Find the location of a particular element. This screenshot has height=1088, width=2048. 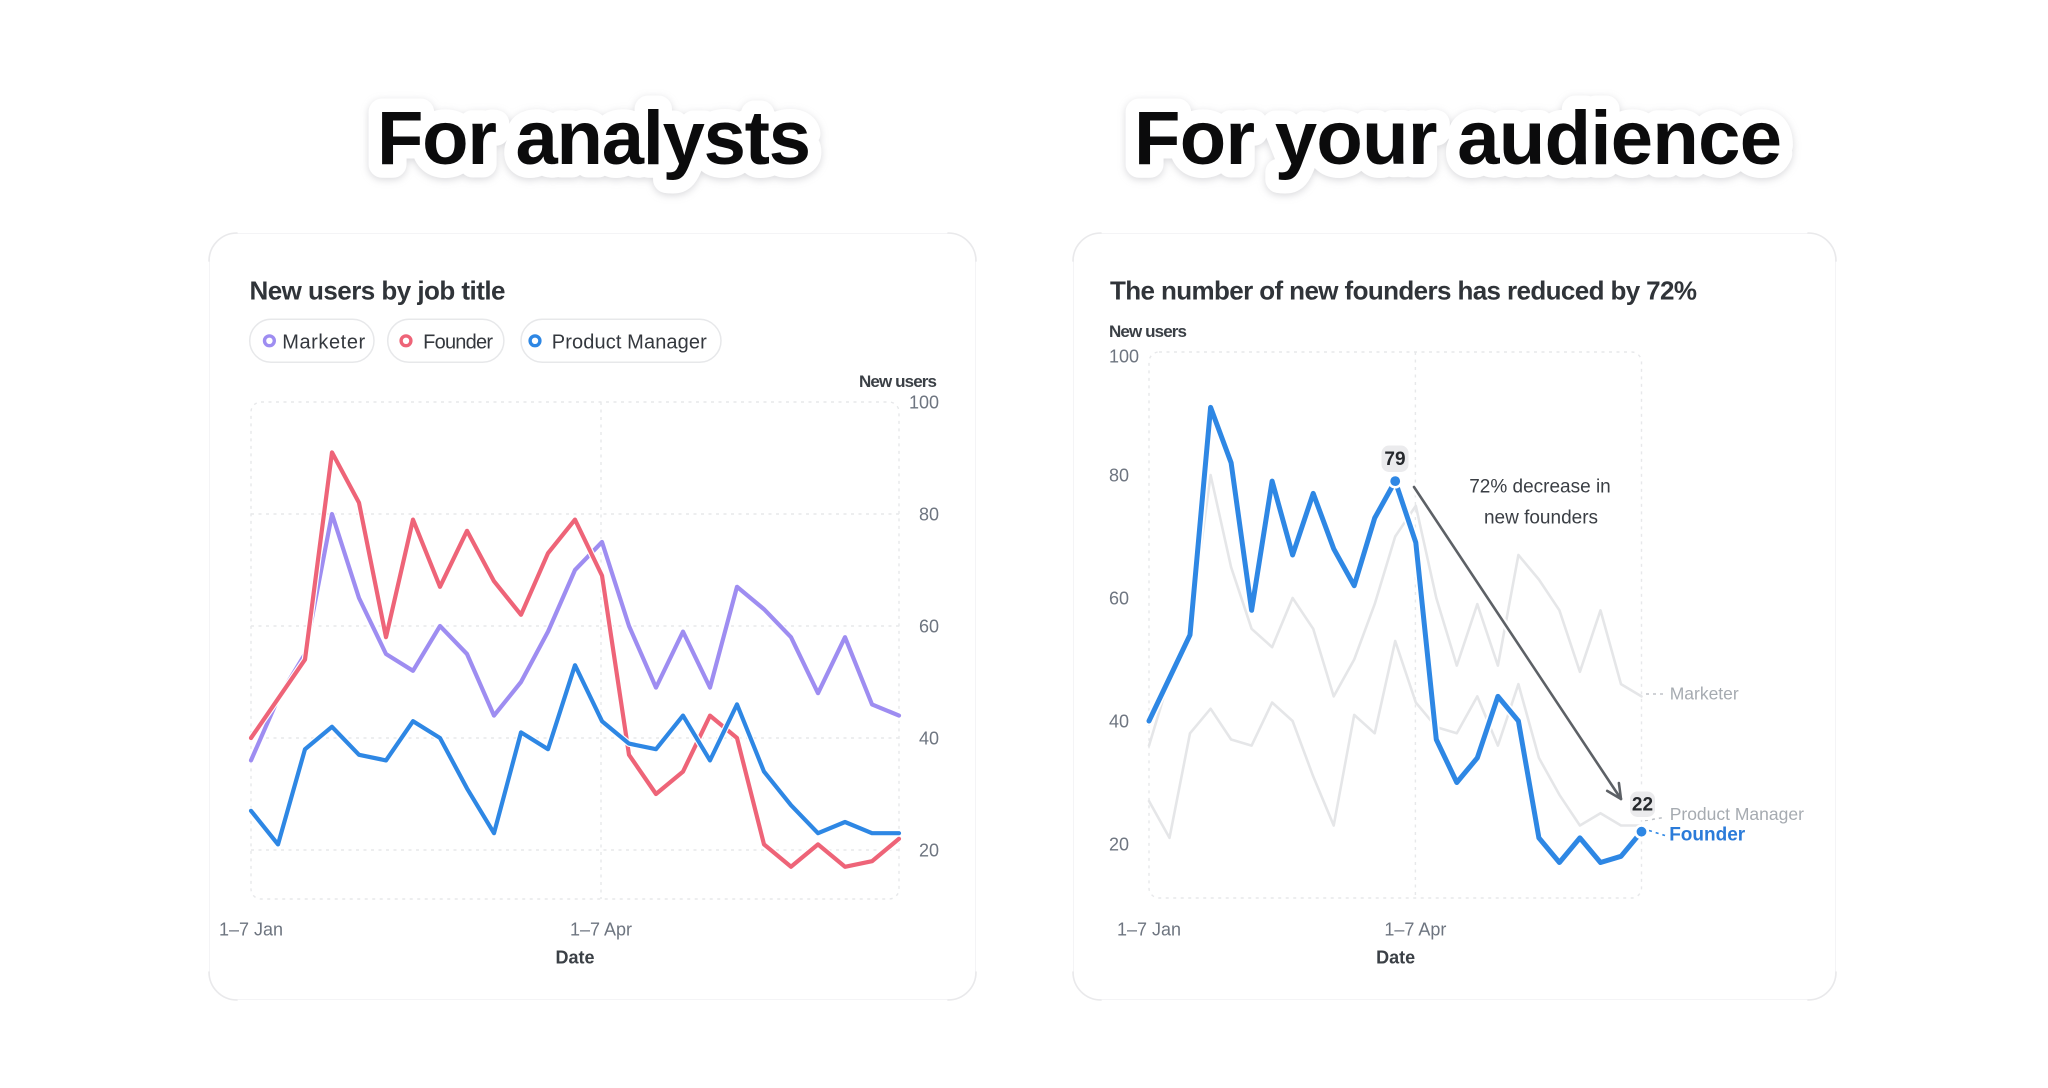

svg-text: 22 is located at coordinates (1642, 805).